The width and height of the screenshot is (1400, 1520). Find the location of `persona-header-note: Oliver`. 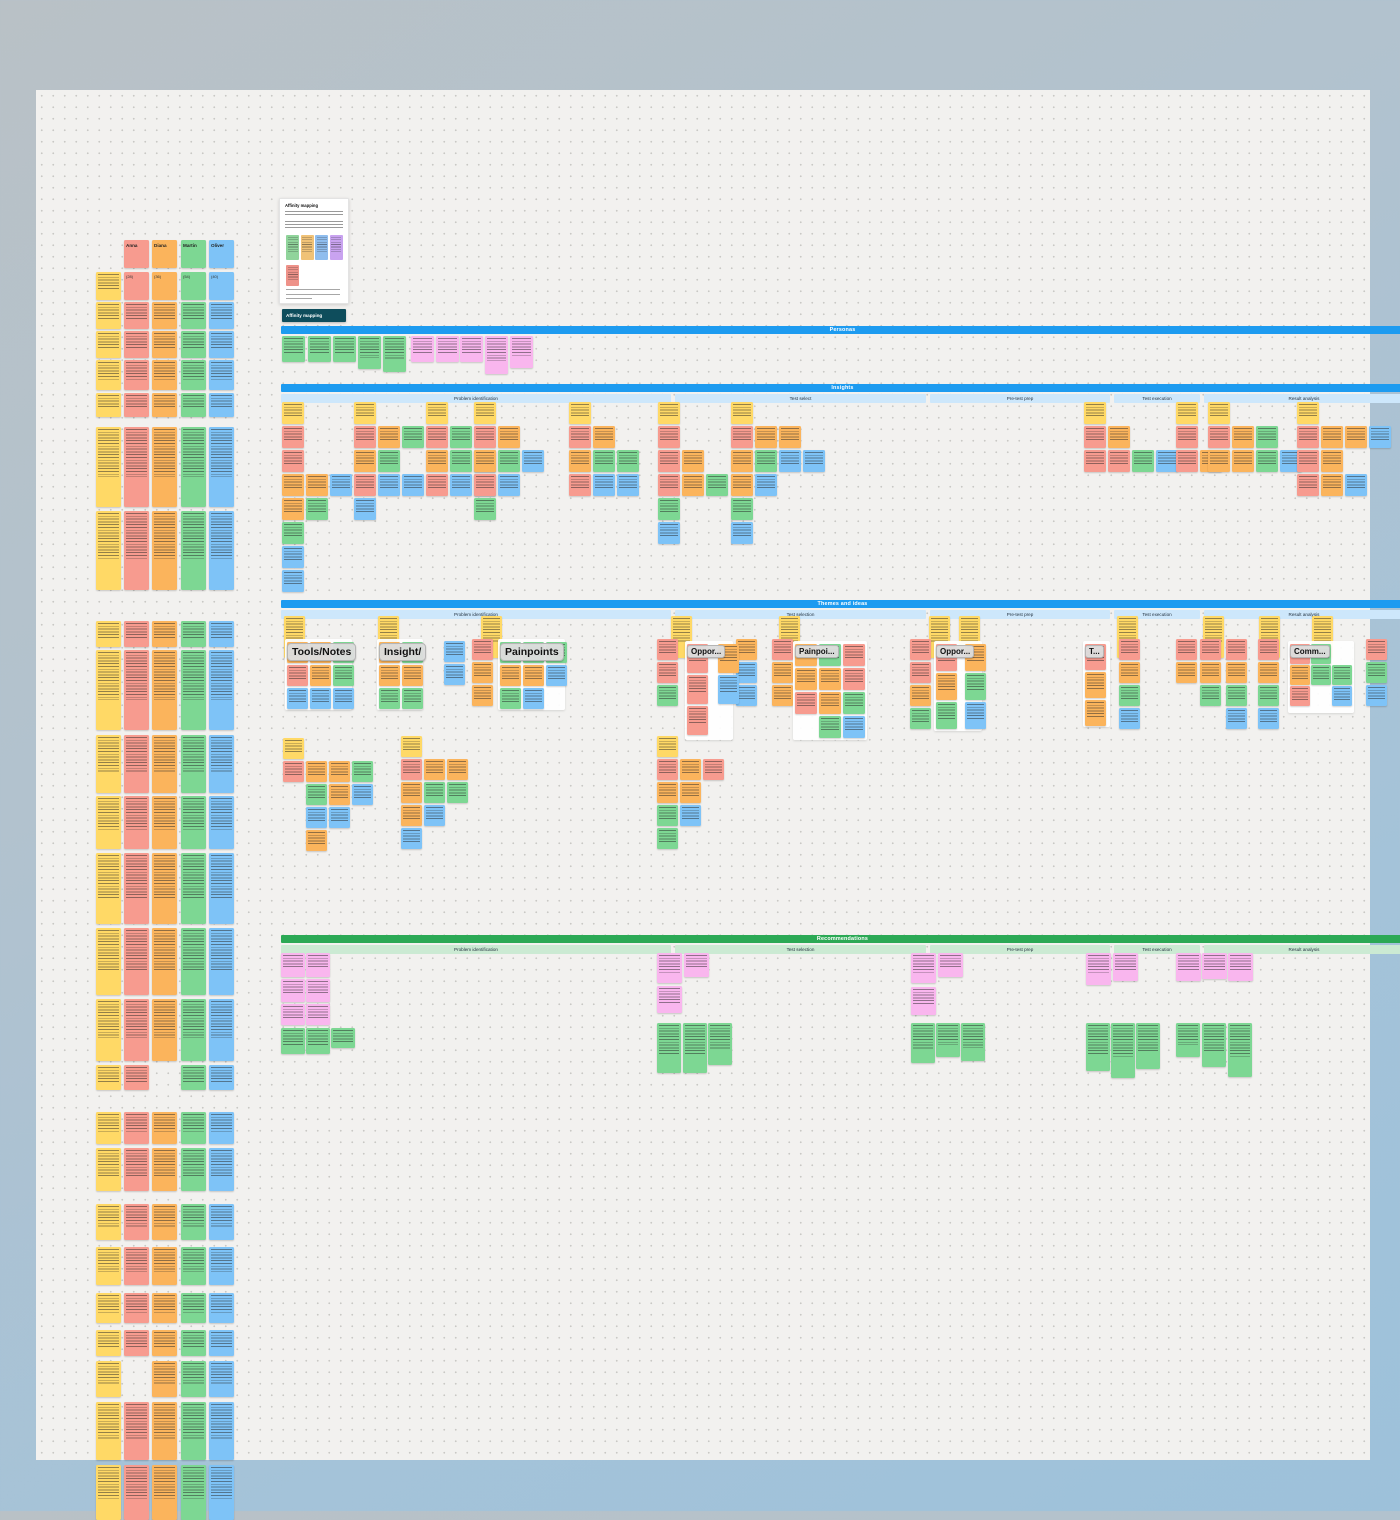

persona-header-note: Oliver is located at coordinates (221, 254).